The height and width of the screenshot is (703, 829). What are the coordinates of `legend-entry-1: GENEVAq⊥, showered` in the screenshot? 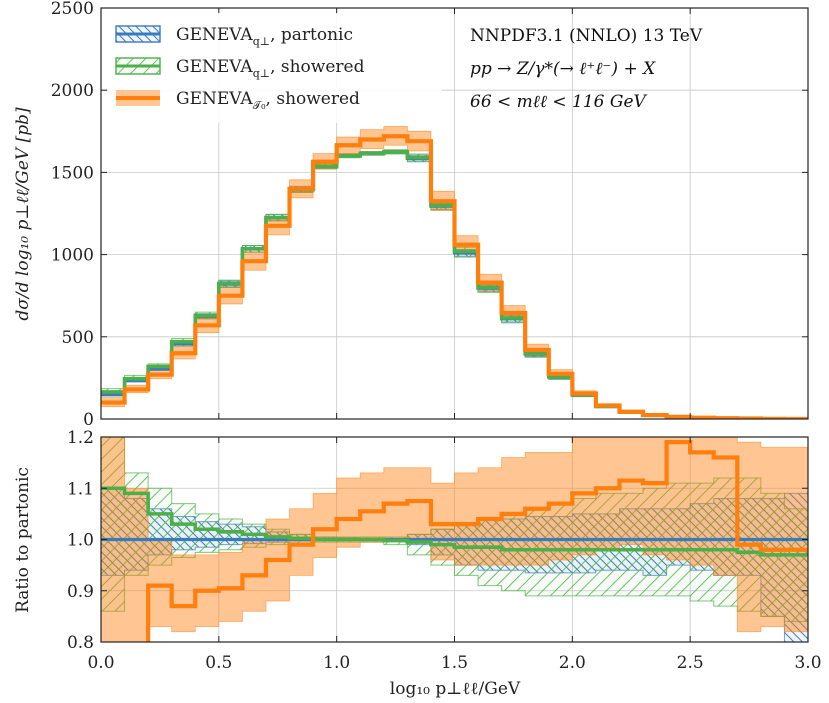 It's located at (240, 68).